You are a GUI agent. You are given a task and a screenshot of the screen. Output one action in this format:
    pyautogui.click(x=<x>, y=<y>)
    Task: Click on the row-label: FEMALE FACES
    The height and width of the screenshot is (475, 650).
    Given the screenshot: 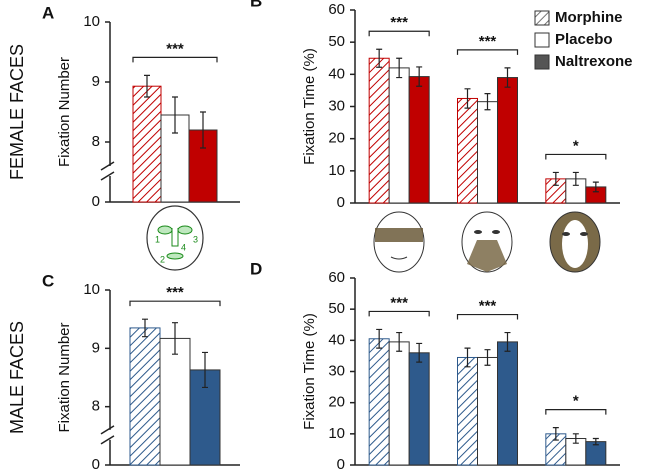 What is the action you would take?
    pyautogui.click(x=17, y=112)
    